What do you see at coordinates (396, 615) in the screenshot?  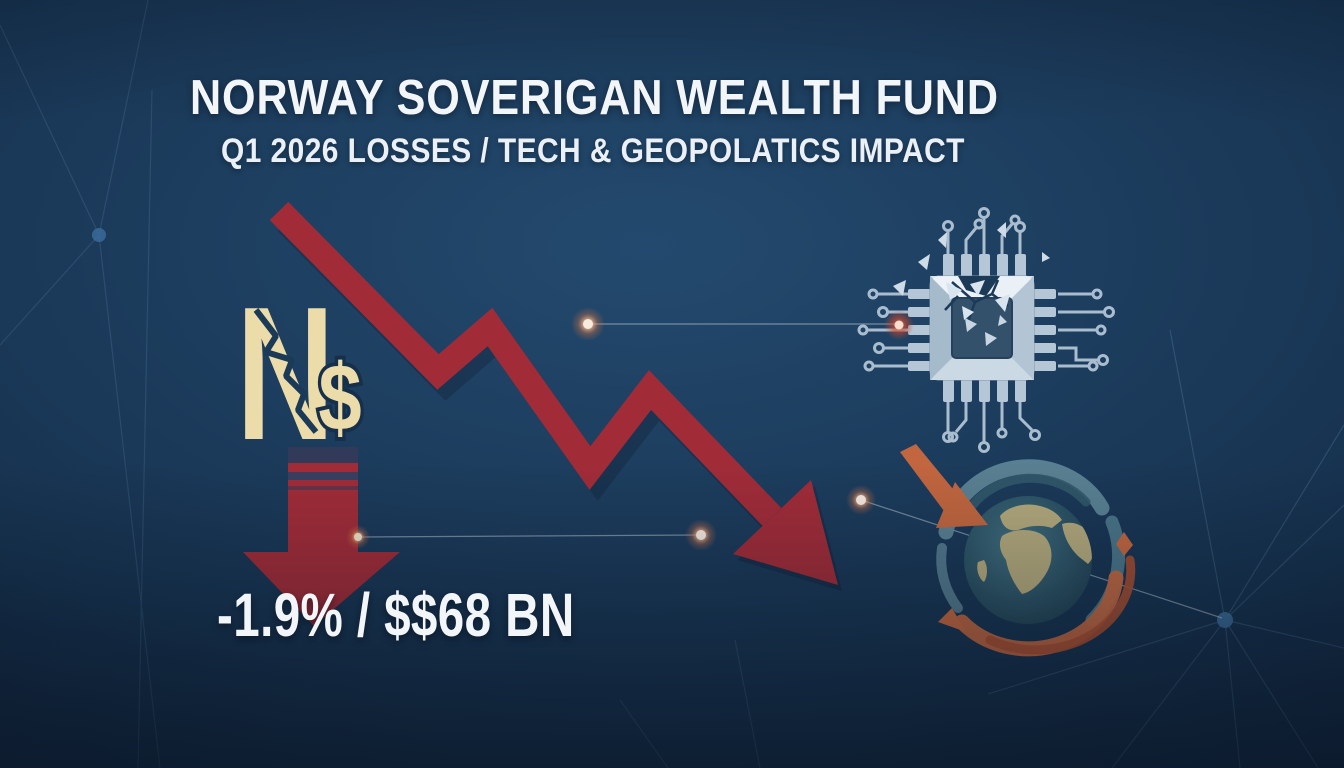 I see `loss-stat-value: -1.9% / $$68 BN` at bounding box center [396, 615].